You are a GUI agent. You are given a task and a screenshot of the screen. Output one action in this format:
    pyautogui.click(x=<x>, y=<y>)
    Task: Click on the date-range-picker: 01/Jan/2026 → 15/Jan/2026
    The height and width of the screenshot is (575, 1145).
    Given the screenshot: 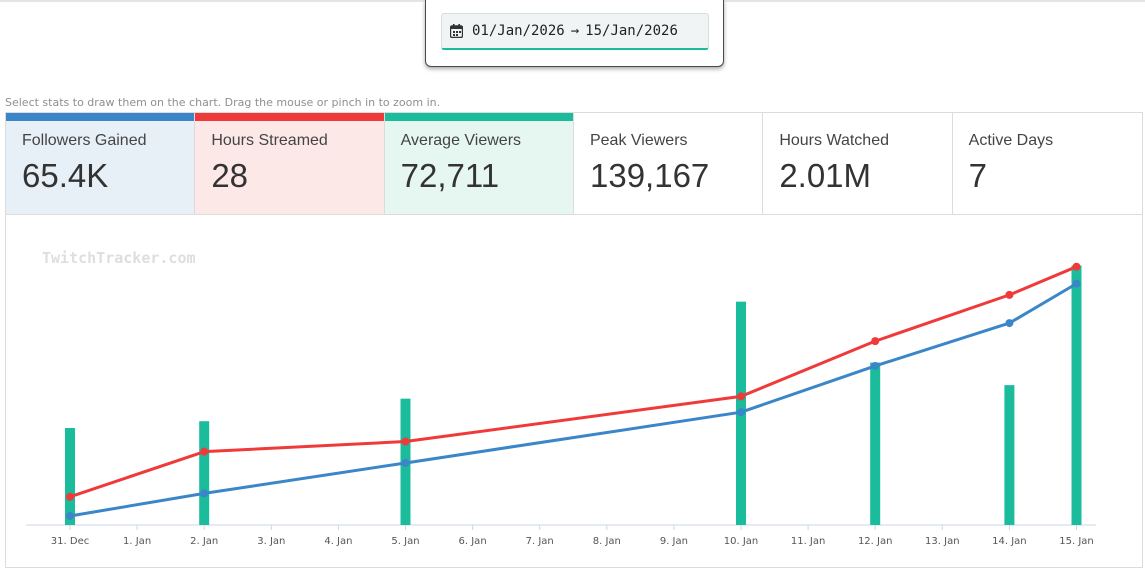 What is the action you would take?
    pyautogui.click(x=575, y=31)
    